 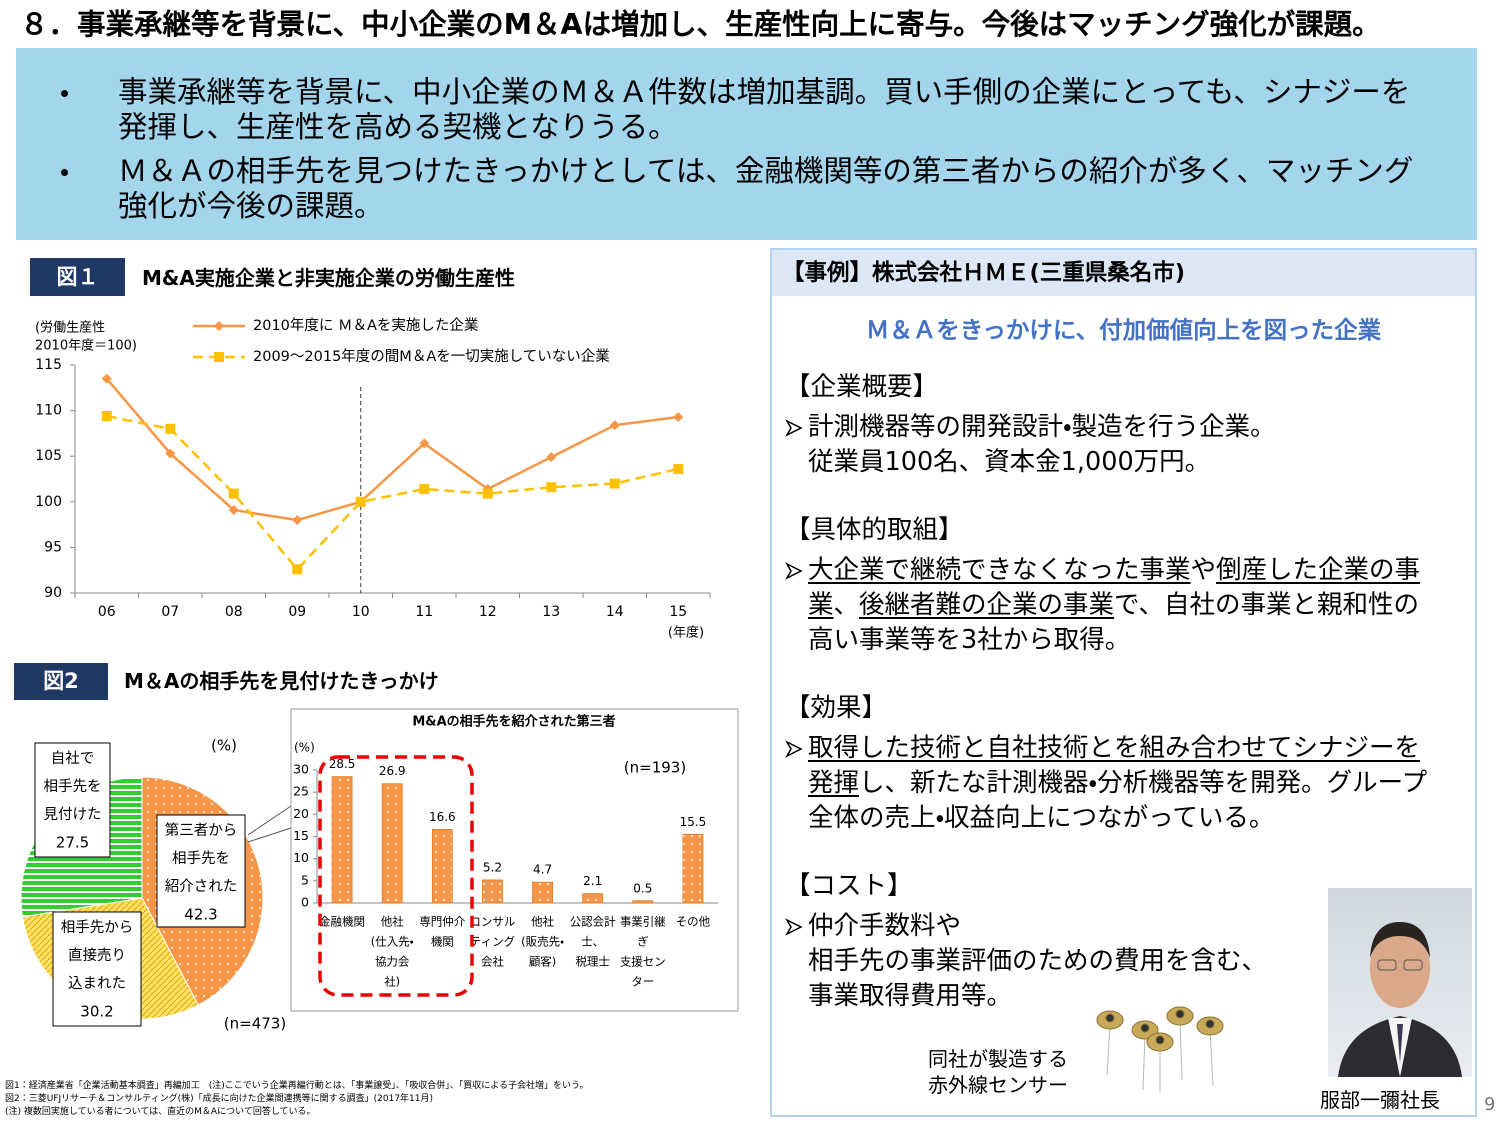 I want to click on pie-slice, so click(x=202, y=891).